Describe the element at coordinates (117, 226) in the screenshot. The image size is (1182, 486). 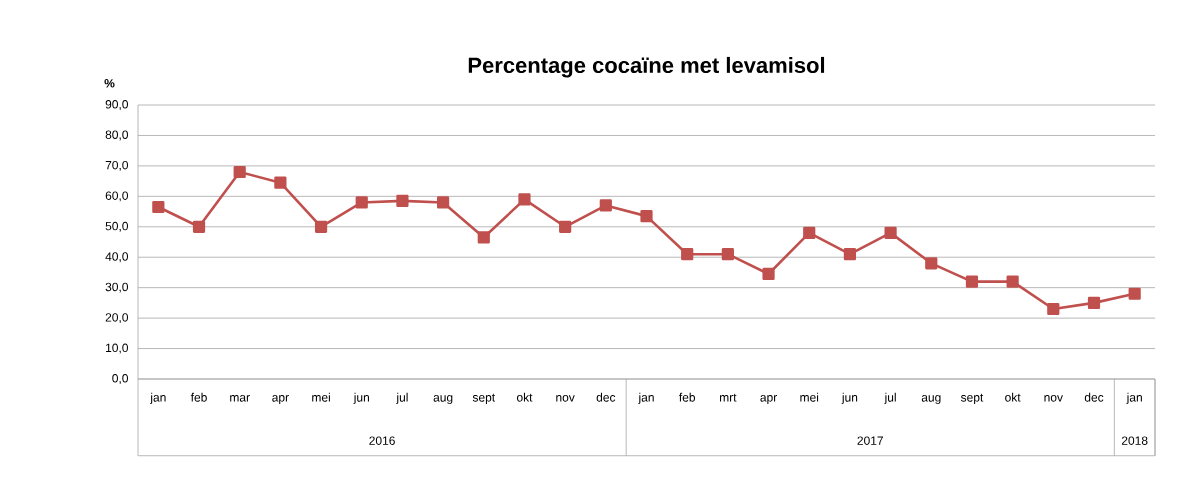
I see `y-tick-label: 50,0` at that location.